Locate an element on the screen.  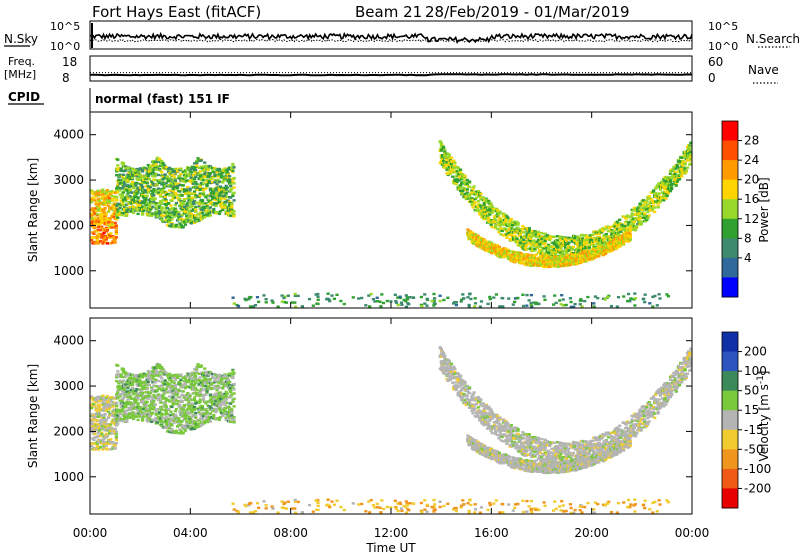
y-tick-label: 1000 is located at coordinates (68, 271).